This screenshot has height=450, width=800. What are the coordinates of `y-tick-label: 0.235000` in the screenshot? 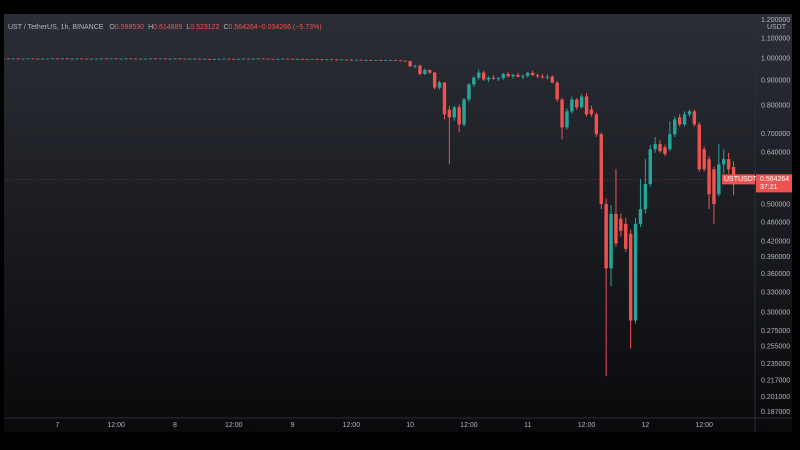 It's located at (775, 364).